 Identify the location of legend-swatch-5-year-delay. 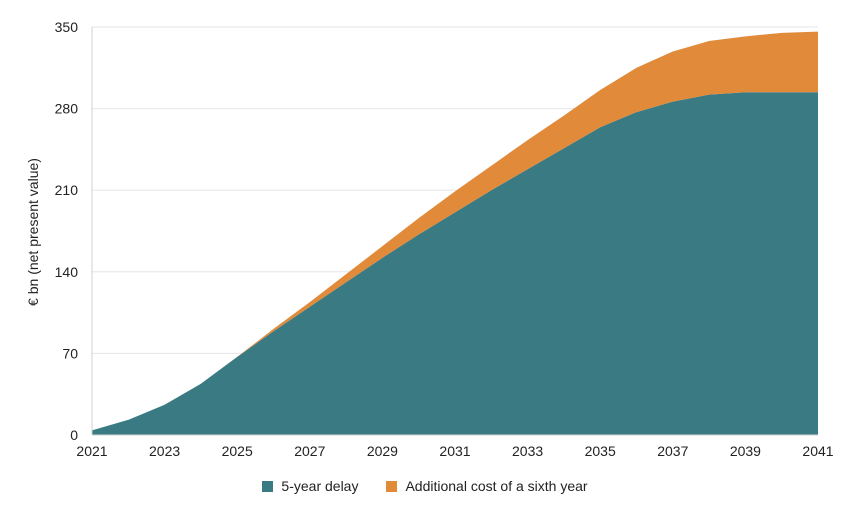
(268, 486).